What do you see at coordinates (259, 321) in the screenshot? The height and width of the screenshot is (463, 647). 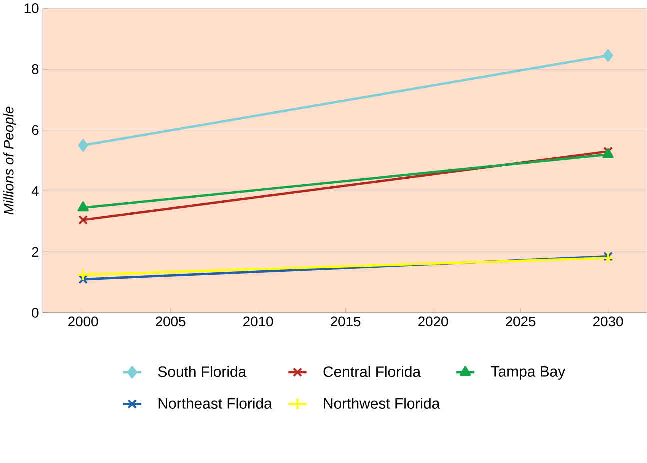 I see `x-tick-label: 2010` at bounding box center [259, 321].